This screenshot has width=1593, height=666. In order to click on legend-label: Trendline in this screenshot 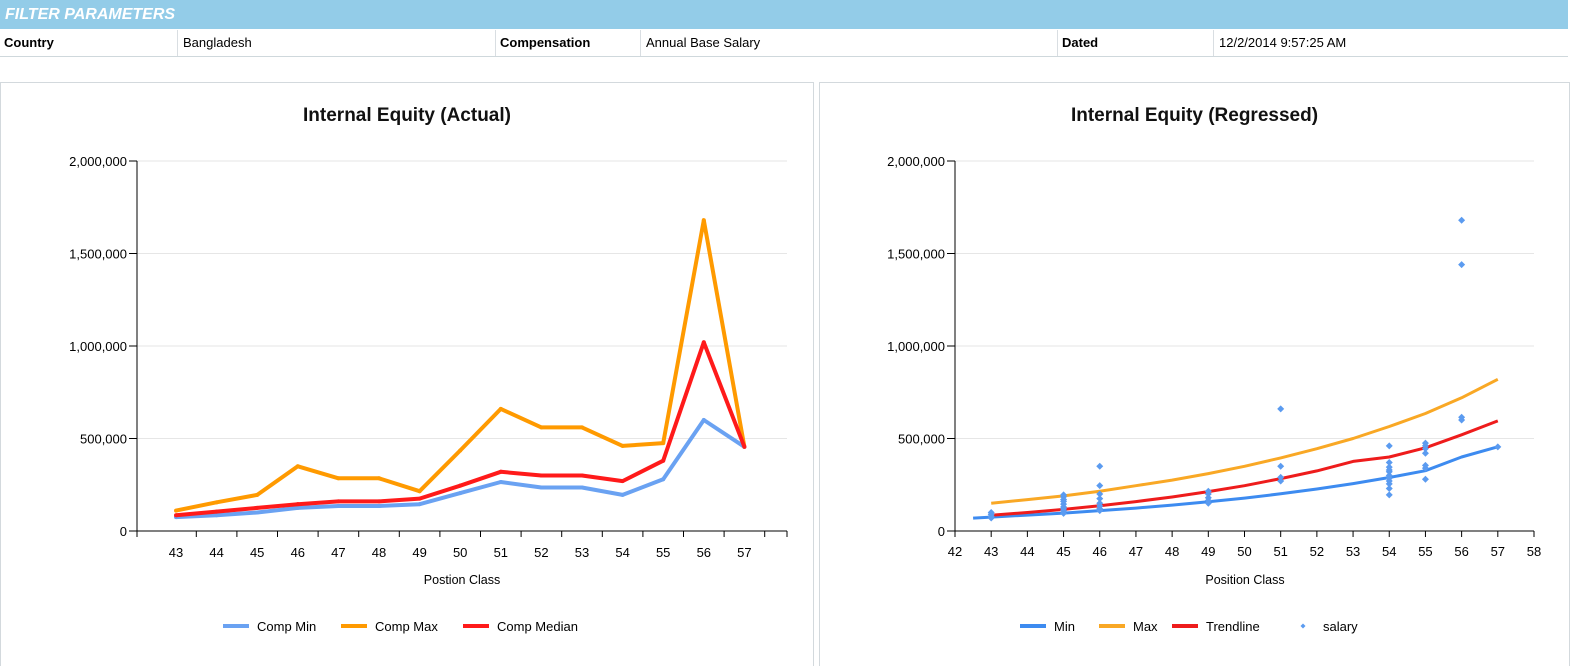, I will do `click(1233, 626)`.